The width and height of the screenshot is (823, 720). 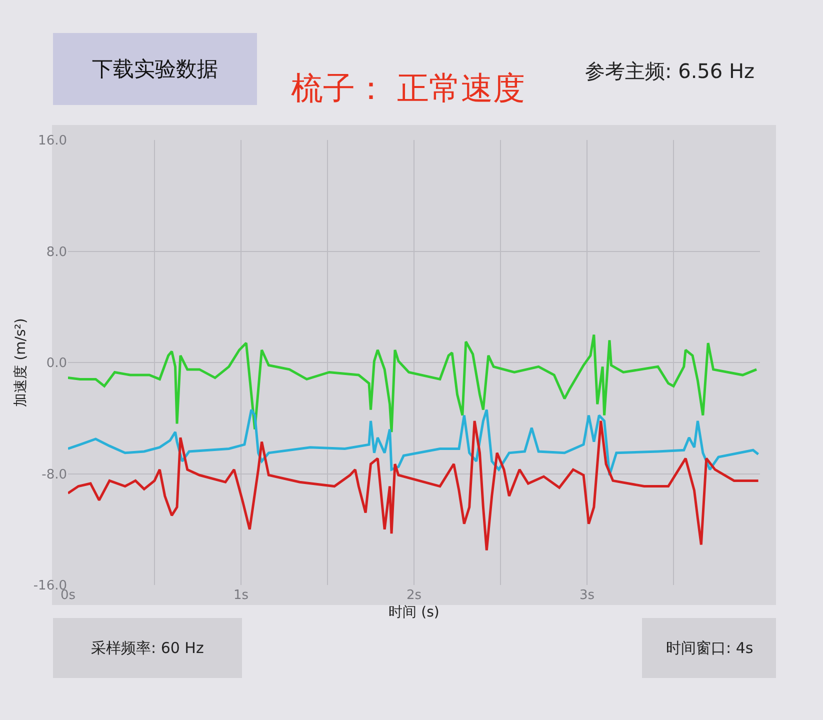 I want to click on y-tick-label: 8.0, so click(x=56, y=252).